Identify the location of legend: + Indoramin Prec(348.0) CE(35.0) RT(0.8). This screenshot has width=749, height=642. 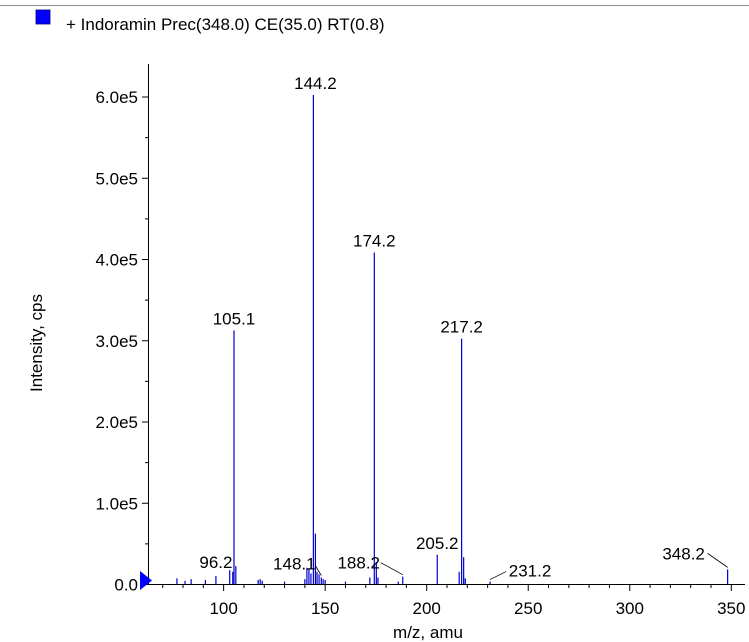
(210, 21).